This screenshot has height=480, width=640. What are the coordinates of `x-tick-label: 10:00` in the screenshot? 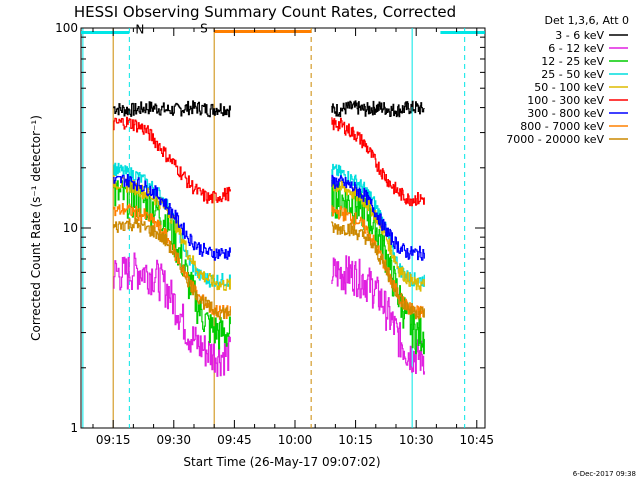 It's located at (295, 440).